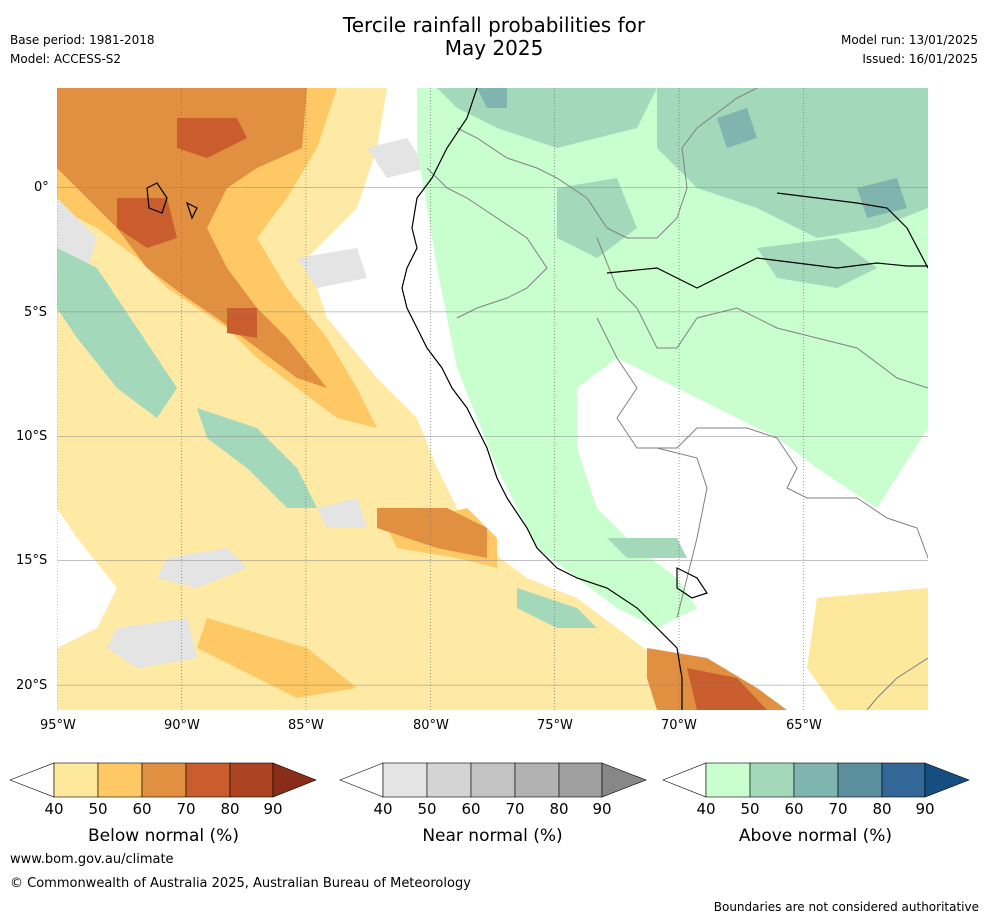  Describe the element at coordinates (816, 780) in the screenshot. I see `colorbar-above-normal` at that location.